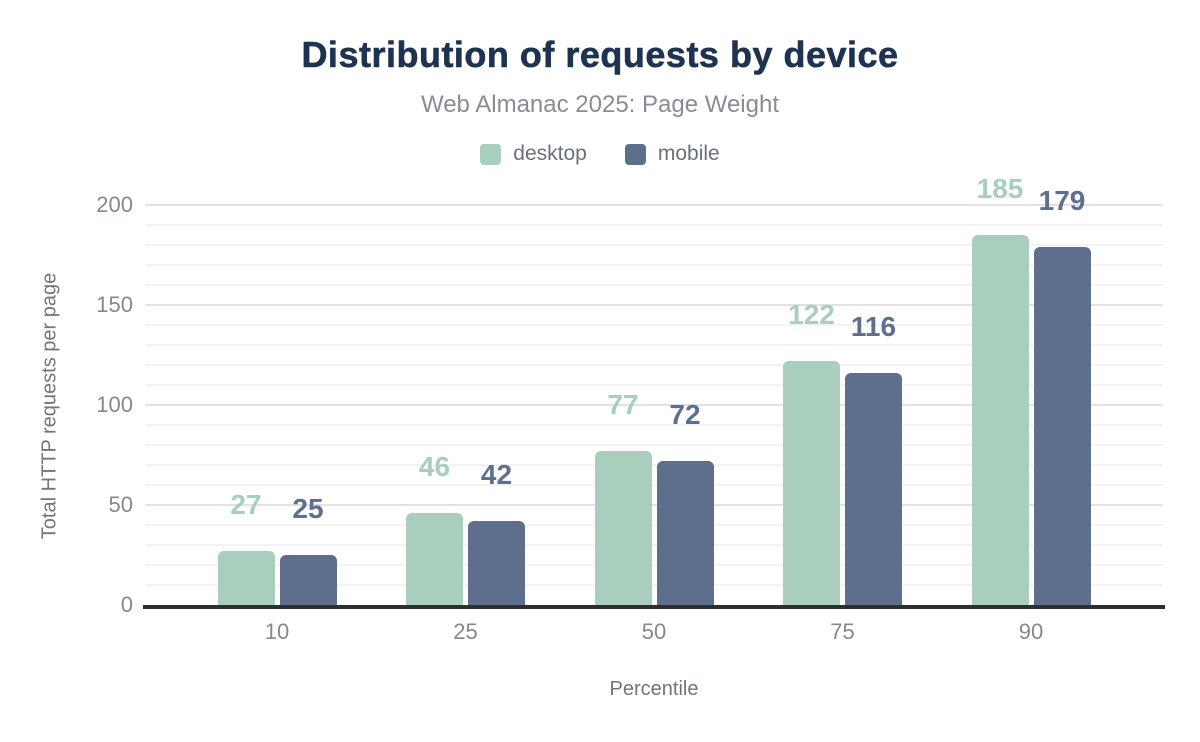  I want to click on y-tick-label: 200, so click(114, 204).